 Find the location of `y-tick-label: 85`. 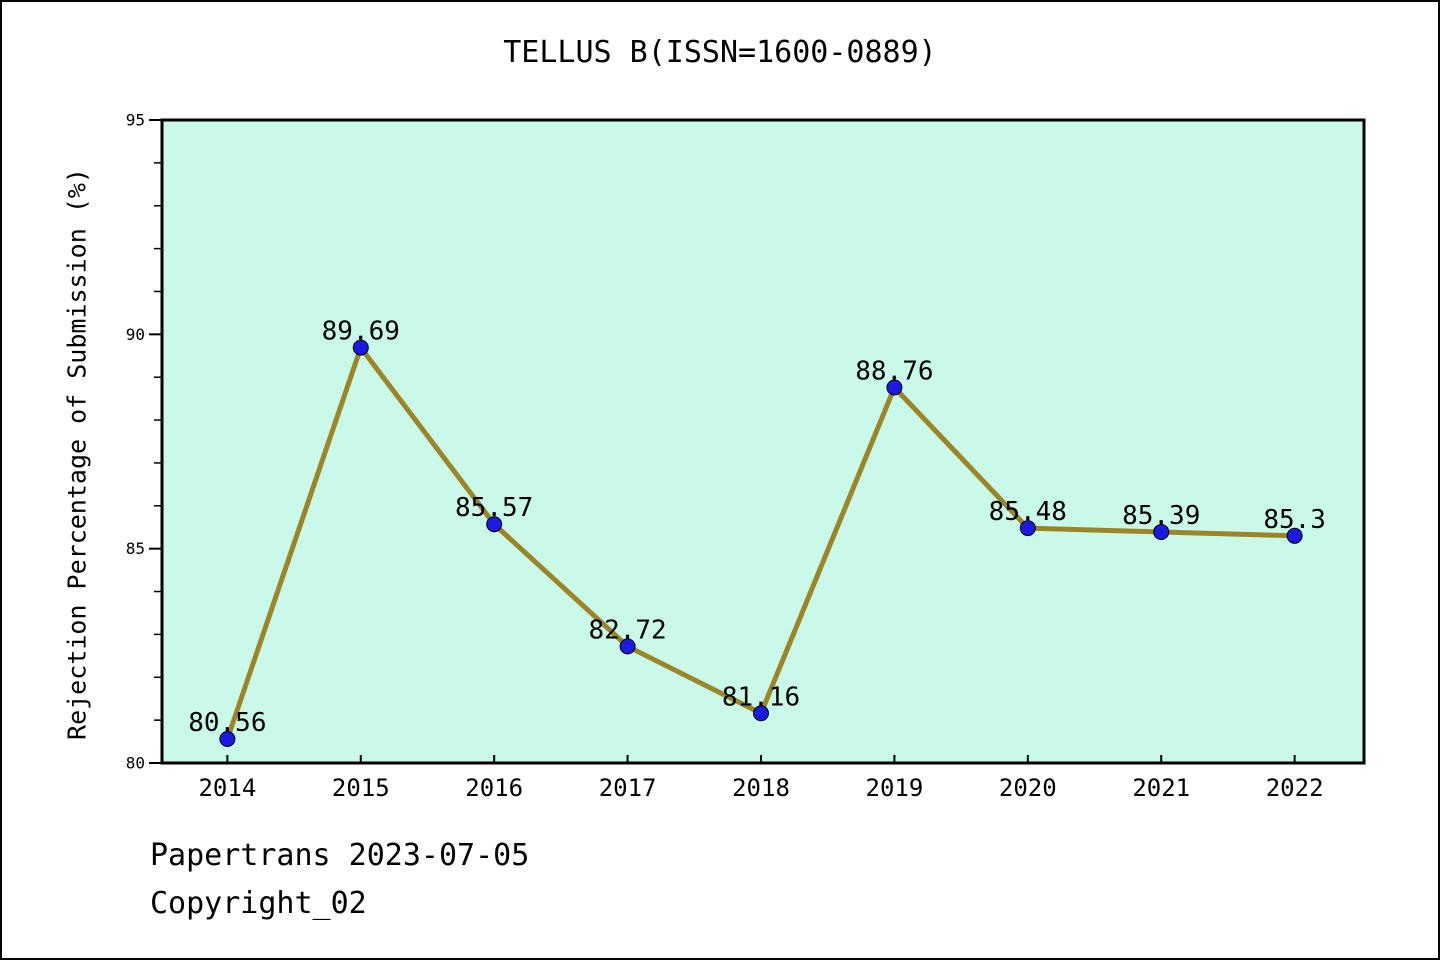

y-tick-label: 85 is located at coordinates (135, 548).